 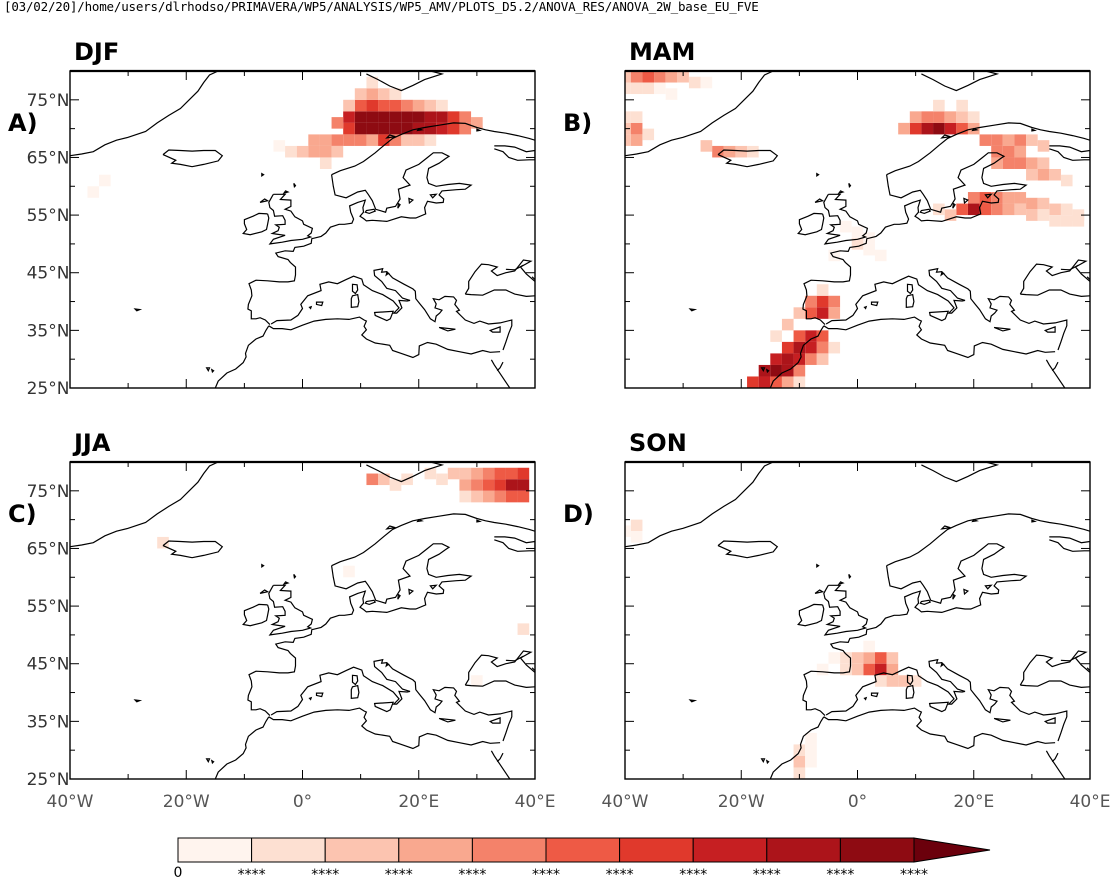 I want to click on lon-tick-label: 40°E, so click(x=535, y=802).